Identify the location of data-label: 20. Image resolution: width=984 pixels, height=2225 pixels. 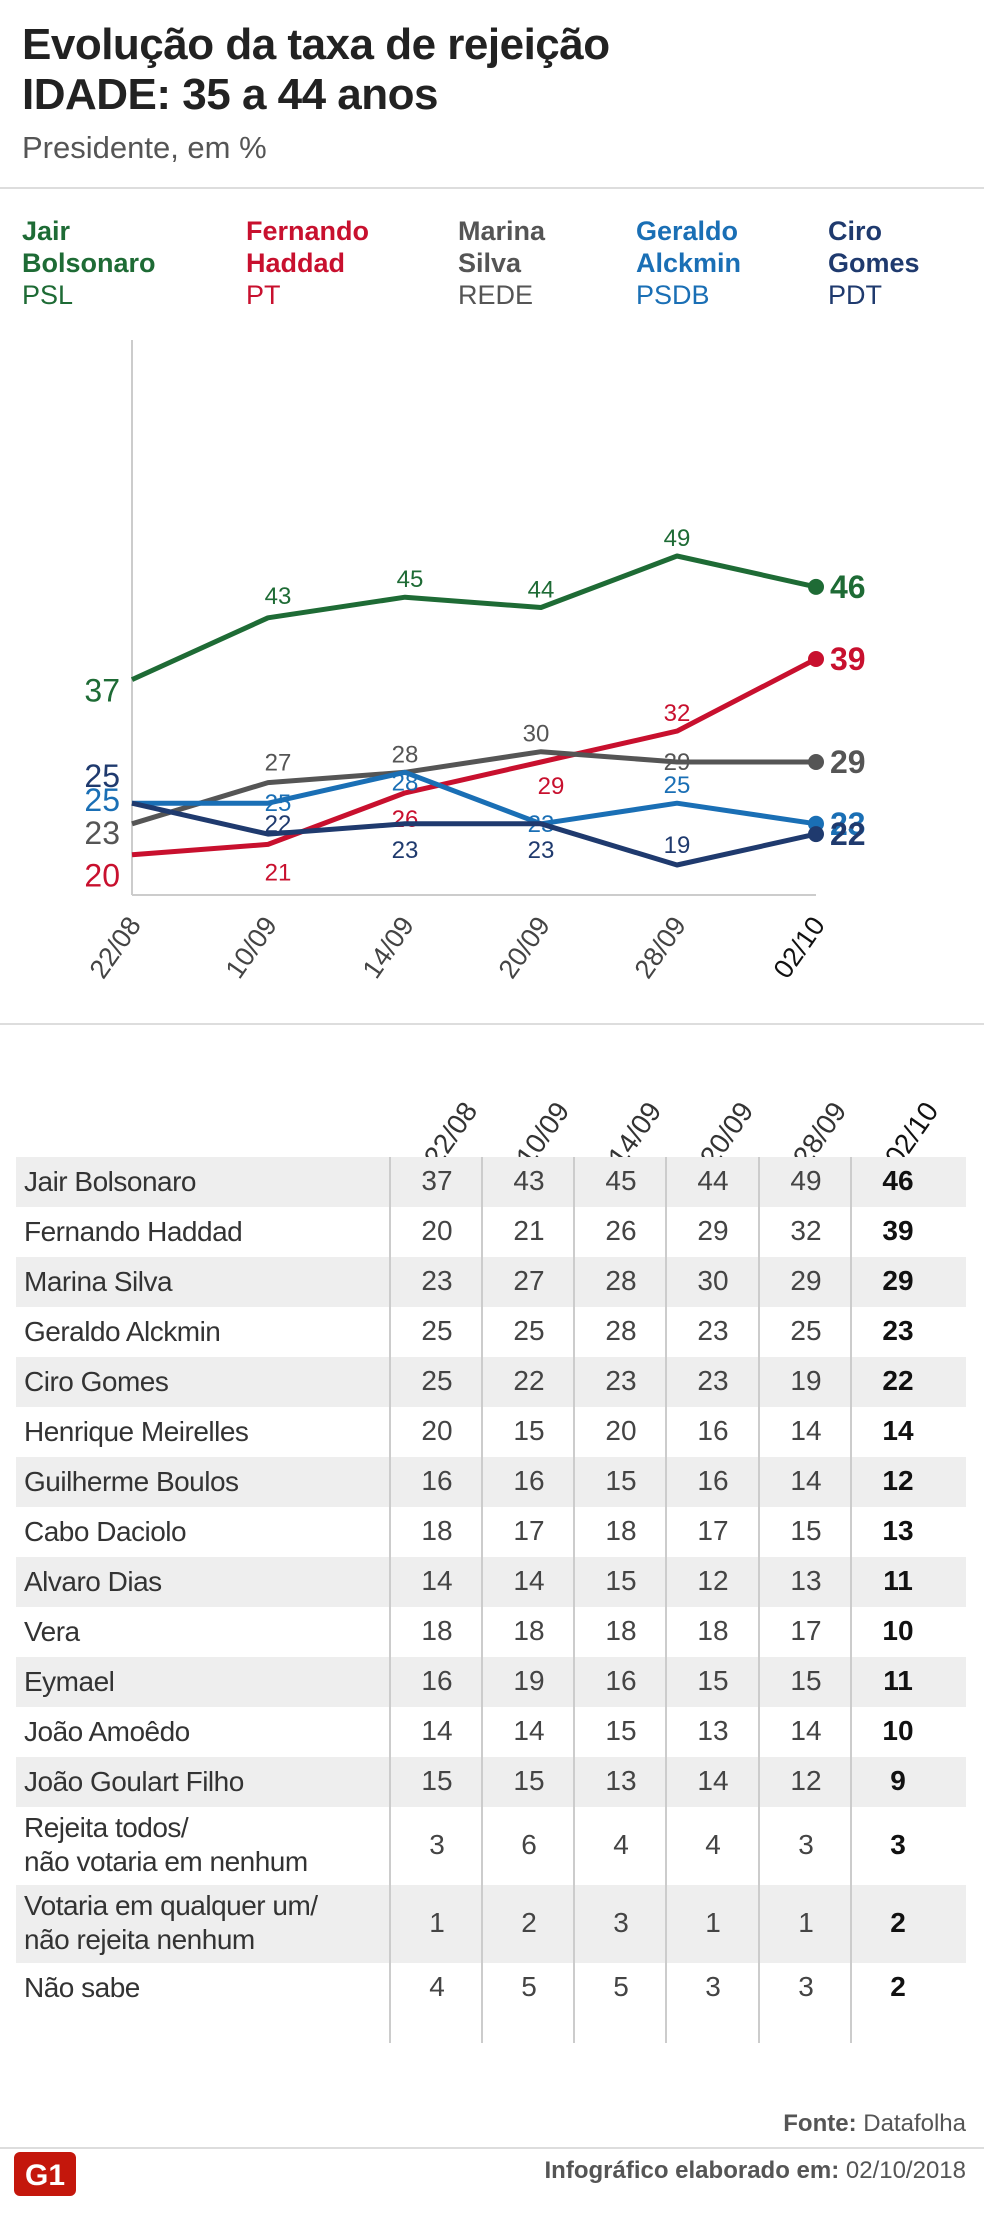
(102, 876).